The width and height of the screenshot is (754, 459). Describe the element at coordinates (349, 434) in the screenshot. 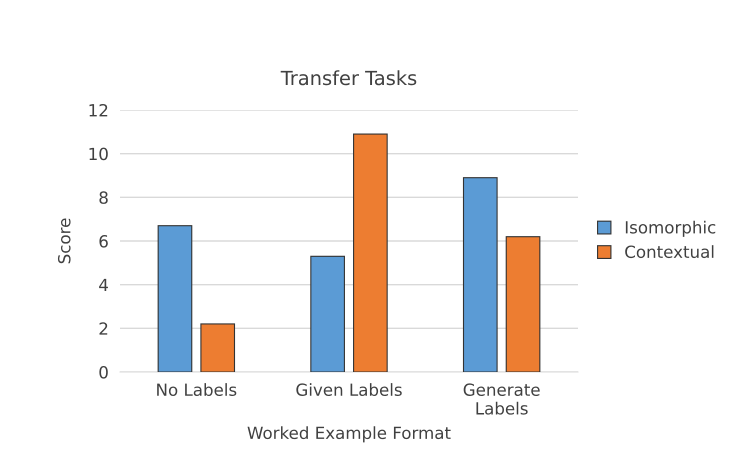

I see `x-axis-title: Worked Example Format` at that location.